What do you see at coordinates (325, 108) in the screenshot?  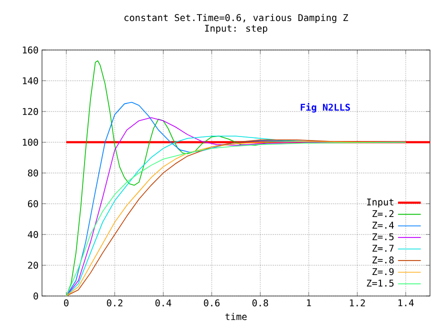 I see `annotation: Fig N2LLS` at bounding box center [325, 108].